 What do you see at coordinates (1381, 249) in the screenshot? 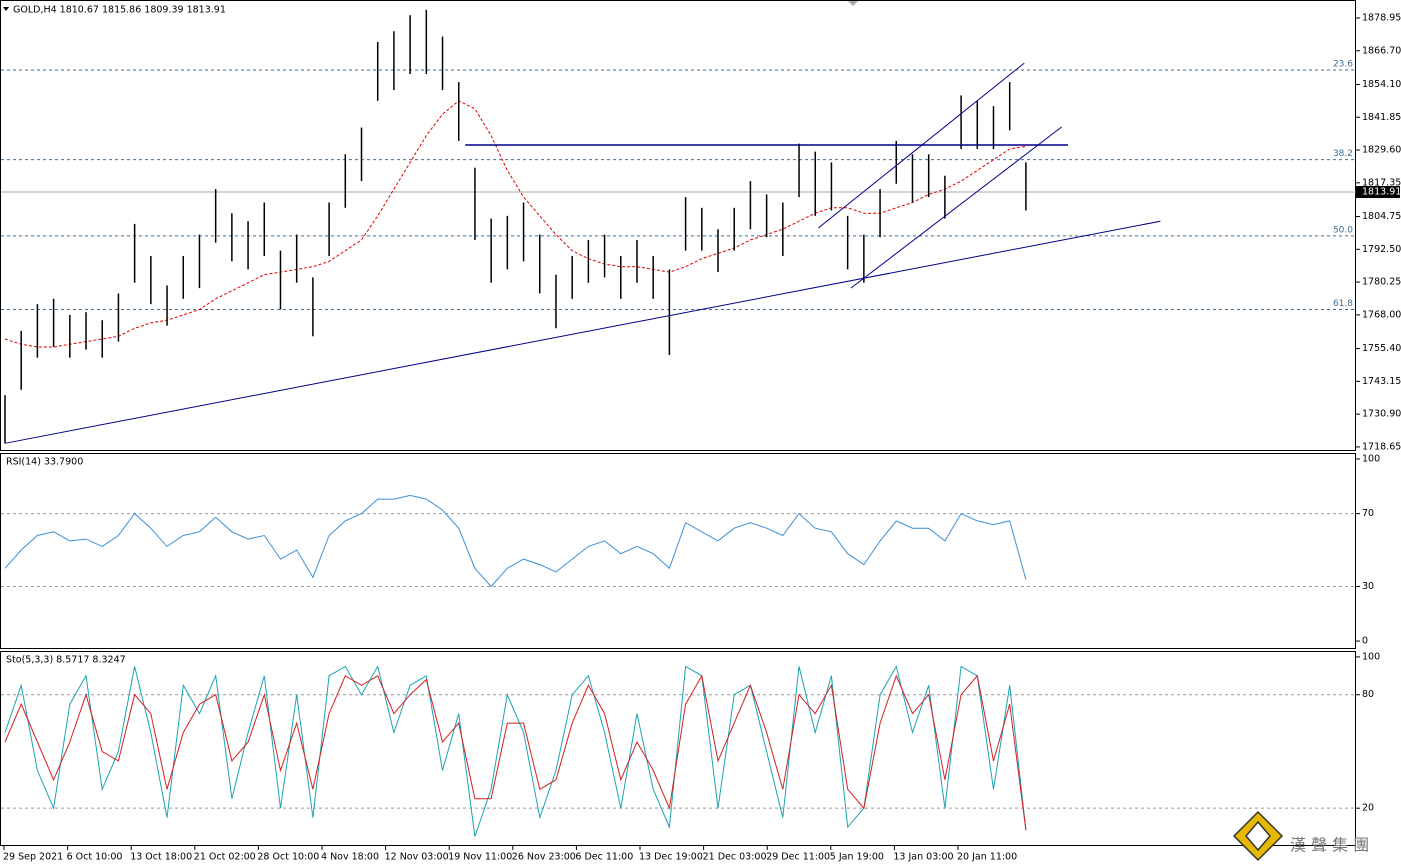
I see `y-tick-label: 1792.50` at bounding box center [1381, 249].